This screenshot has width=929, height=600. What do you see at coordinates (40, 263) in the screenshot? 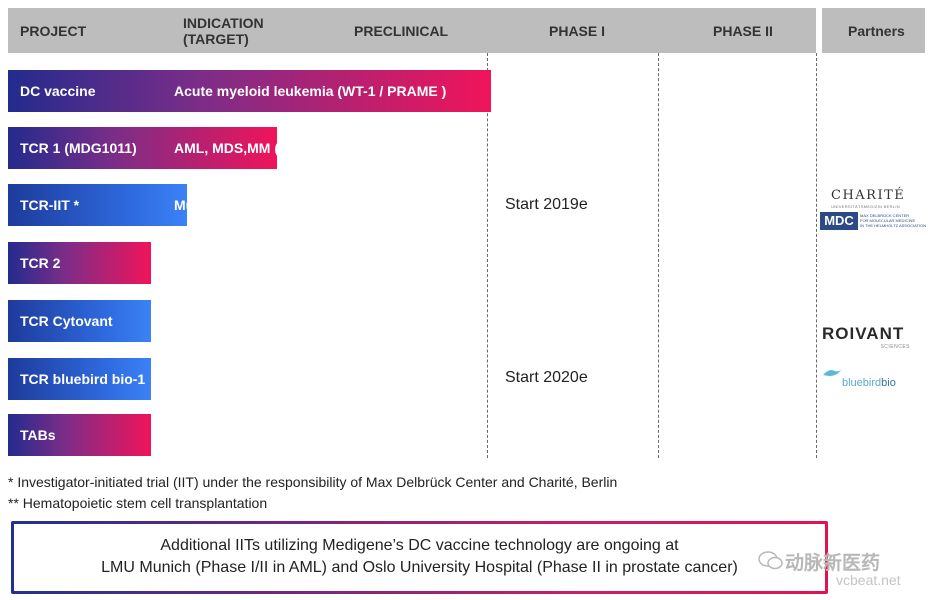
I see `bar-project-label: TCR 2` at bounding box center [40, 263].